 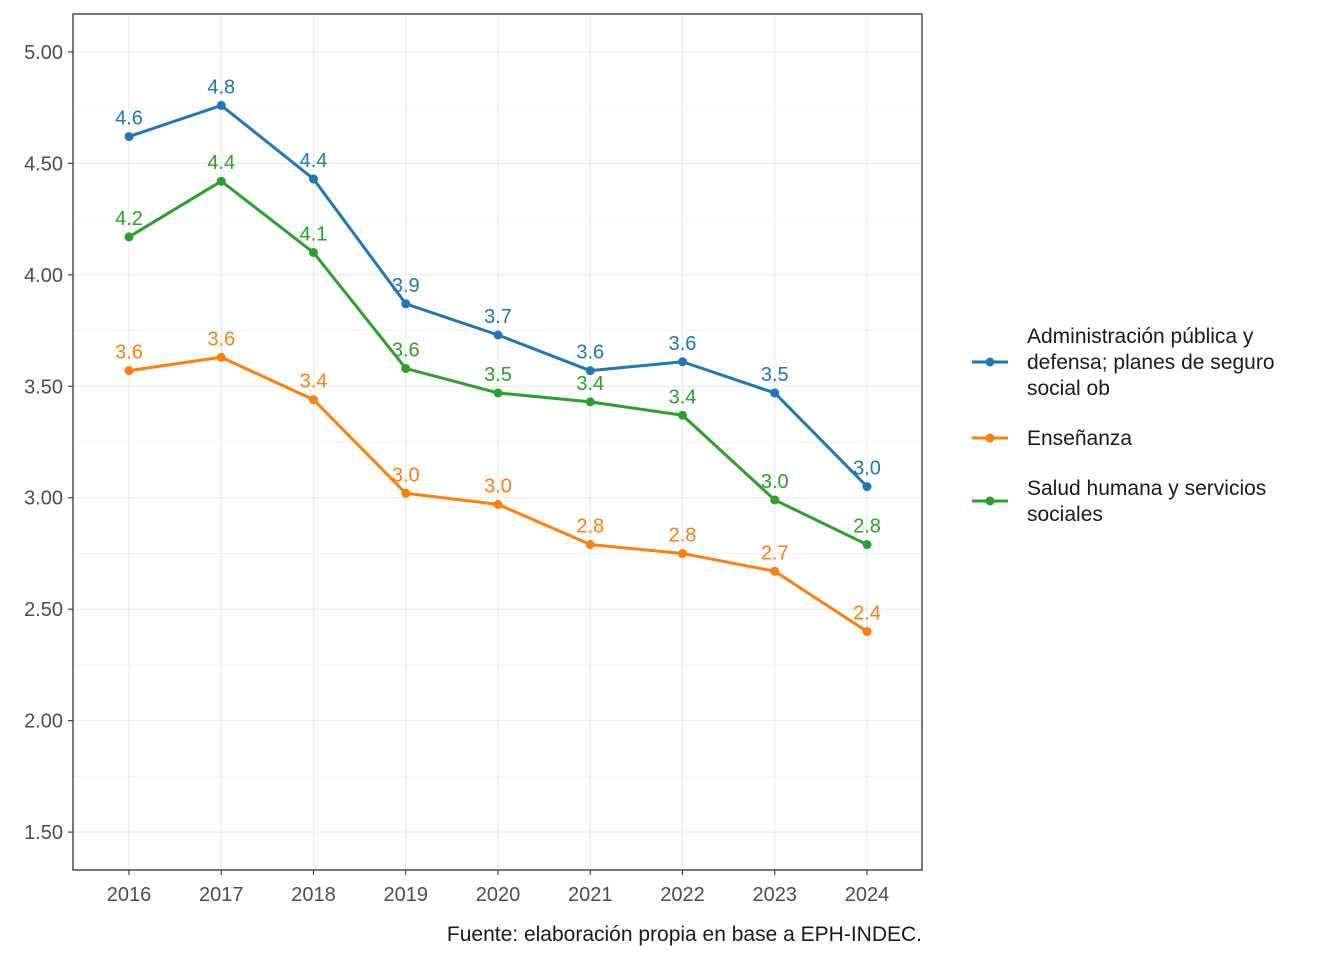 What do you see at coordinates (1079, 438) in the screenshot?
I see `legend-label-1: Enseñanza` at bounding box center [1079, 438].